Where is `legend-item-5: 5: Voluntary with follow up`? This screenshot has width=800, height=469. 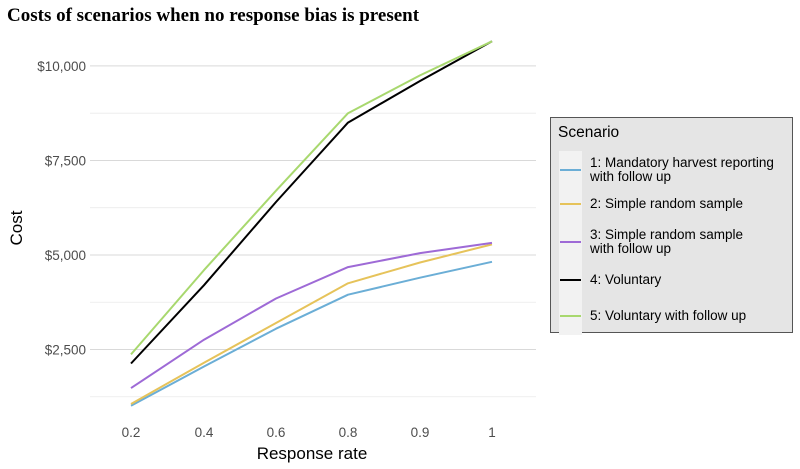
legend-item-5: 5: Voluntary with follow up is located at coordinates (673, 316).